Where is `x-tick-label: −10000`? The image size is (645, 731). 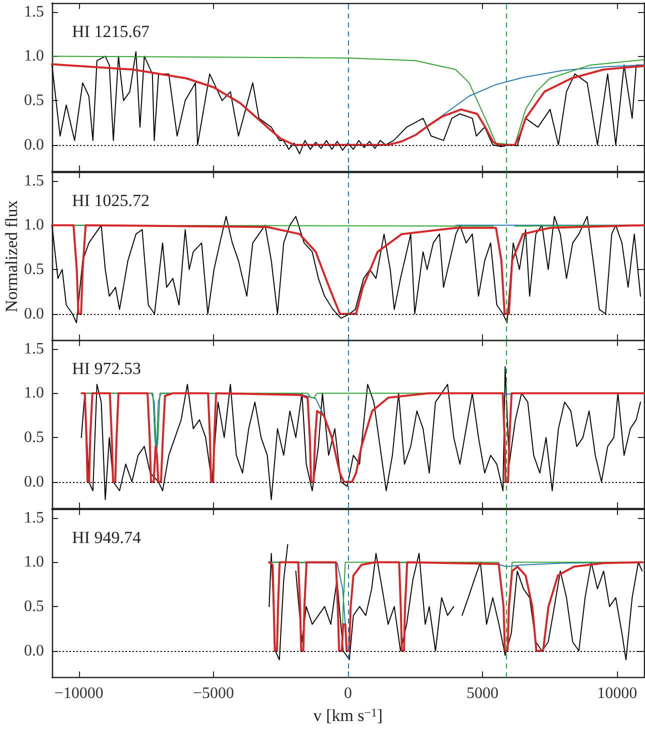 x-tick-label: −10000 is located at coordinates (79, 693).